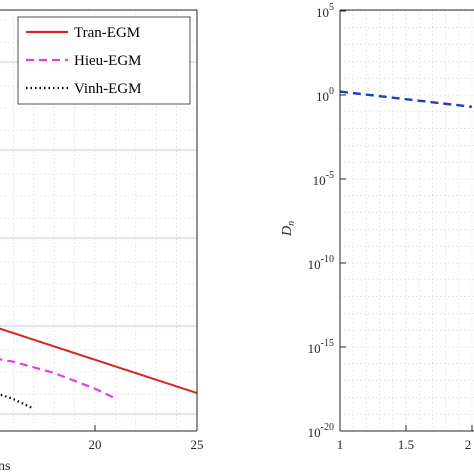 The width and height of the screenshot is (474, 474). What do you see at coordinates (5, 466) in the screenshot?
I see `left-x-axis-label: ns` at bounding box center [5, 466].